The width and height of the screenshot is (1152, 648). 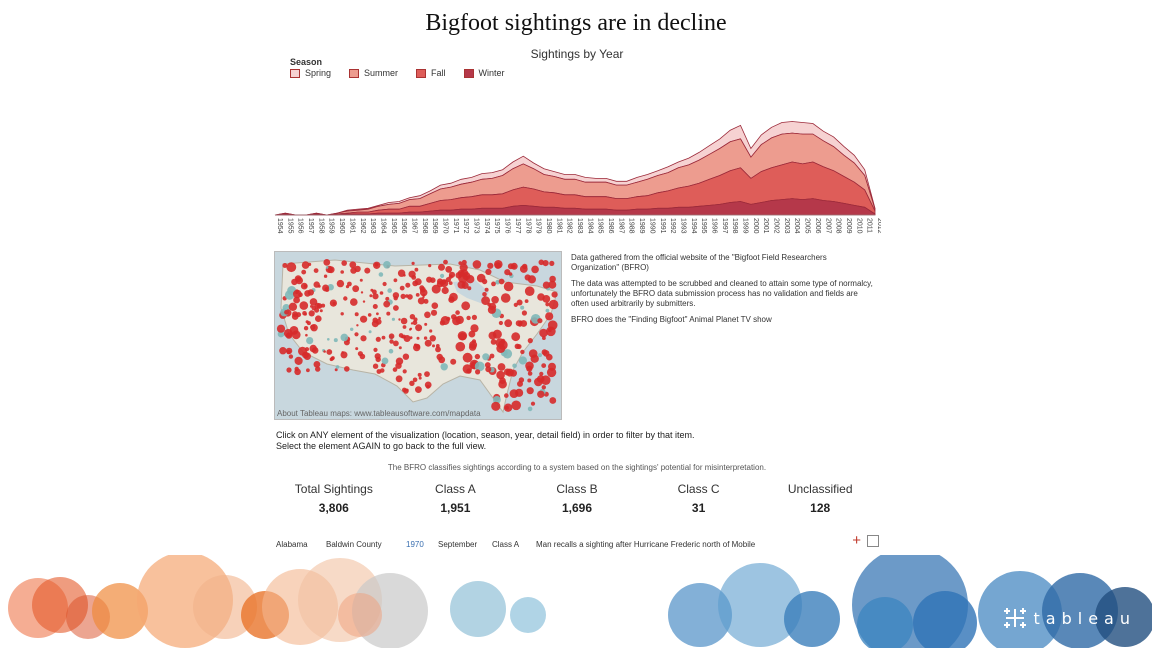 I want to click on x-tick-label: 2002, so click(x=776, y=226).